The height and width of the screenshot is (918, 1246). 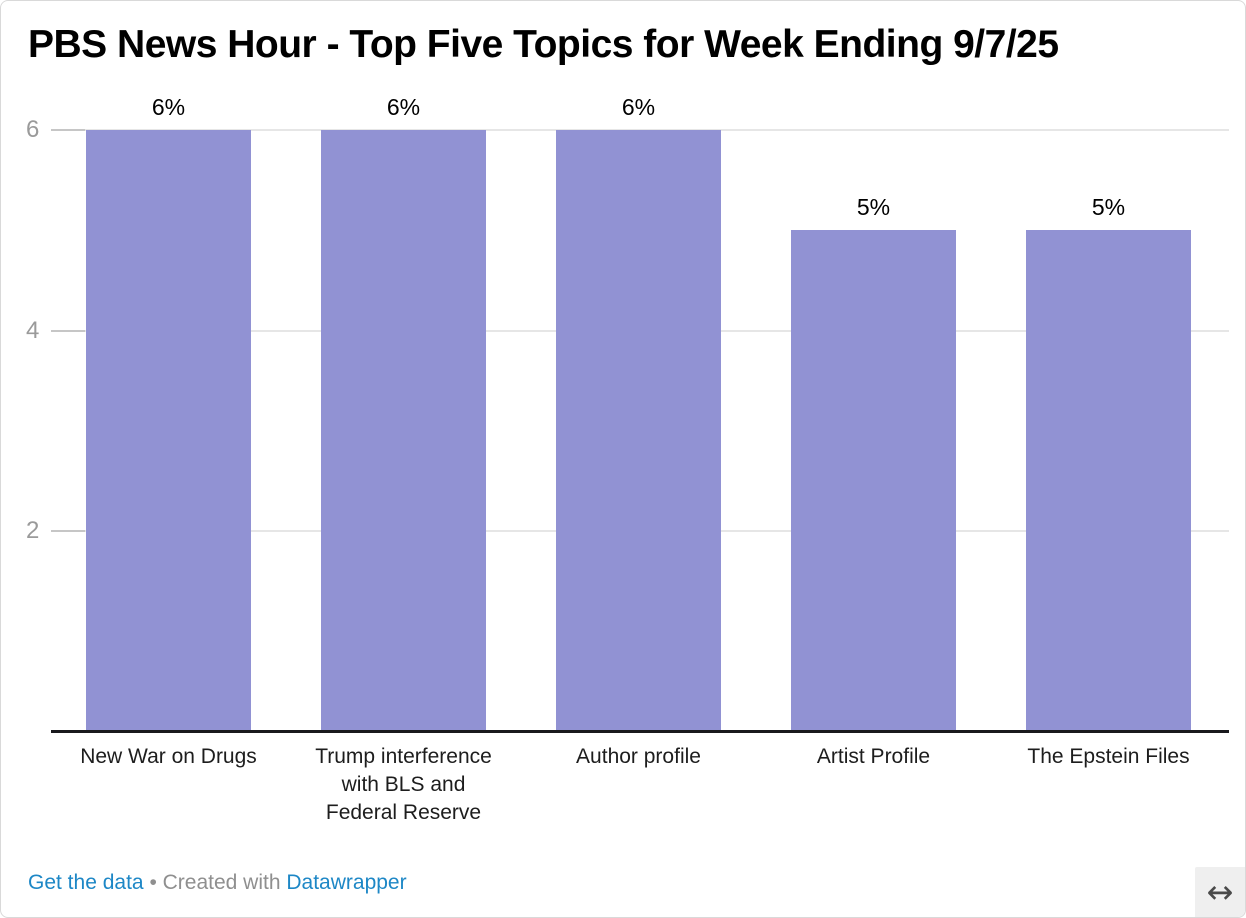 What do you see at coordinates (873, 207) in the screenshot?
I see `value-label-4: 5%` at bounding box center [873, 207].